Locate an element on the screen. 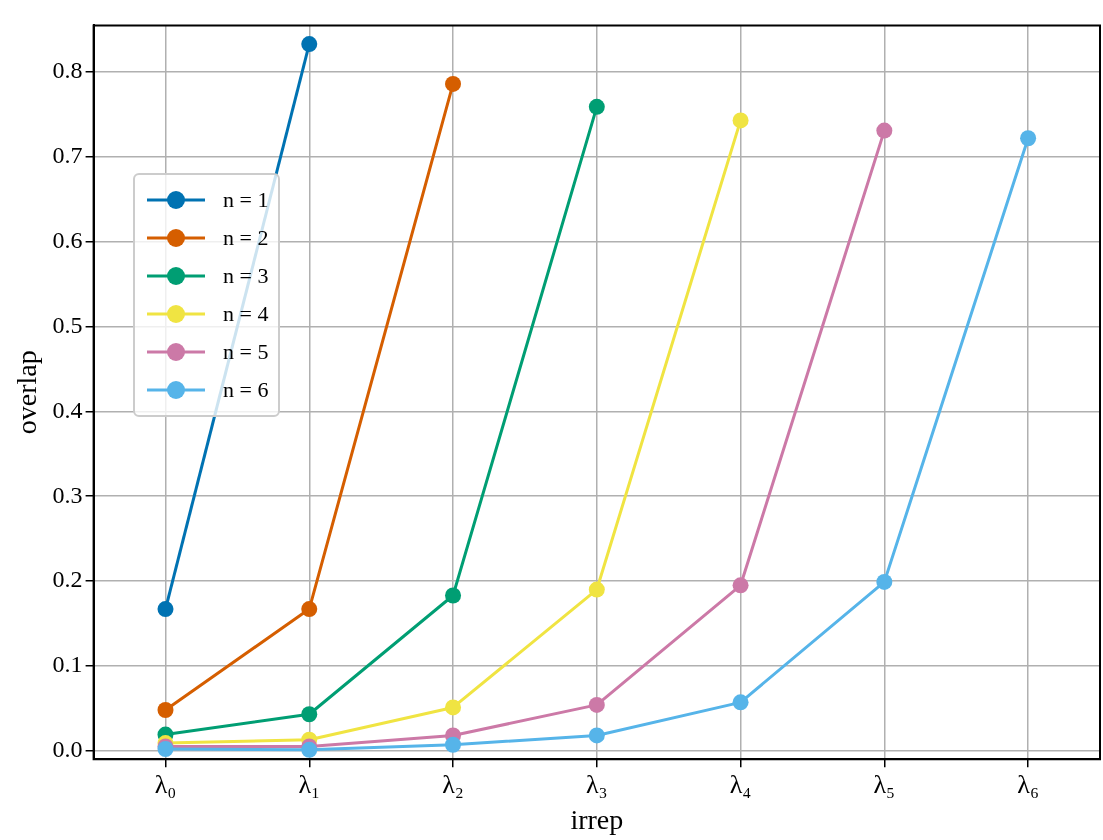 The height and width of the screenshot is (840, 1103). y-axis-title: overlap is located at coordinates (27, 392).